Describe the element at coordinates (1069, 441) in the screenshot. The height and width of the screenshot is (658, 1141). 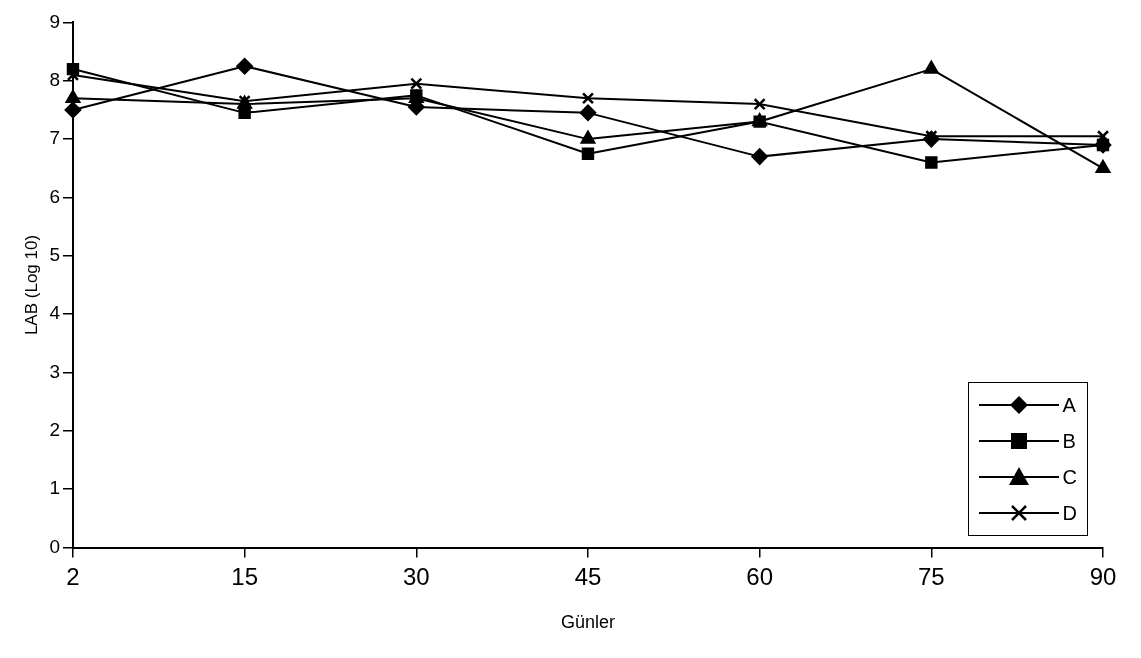
I see `legend-label: B` at that location.